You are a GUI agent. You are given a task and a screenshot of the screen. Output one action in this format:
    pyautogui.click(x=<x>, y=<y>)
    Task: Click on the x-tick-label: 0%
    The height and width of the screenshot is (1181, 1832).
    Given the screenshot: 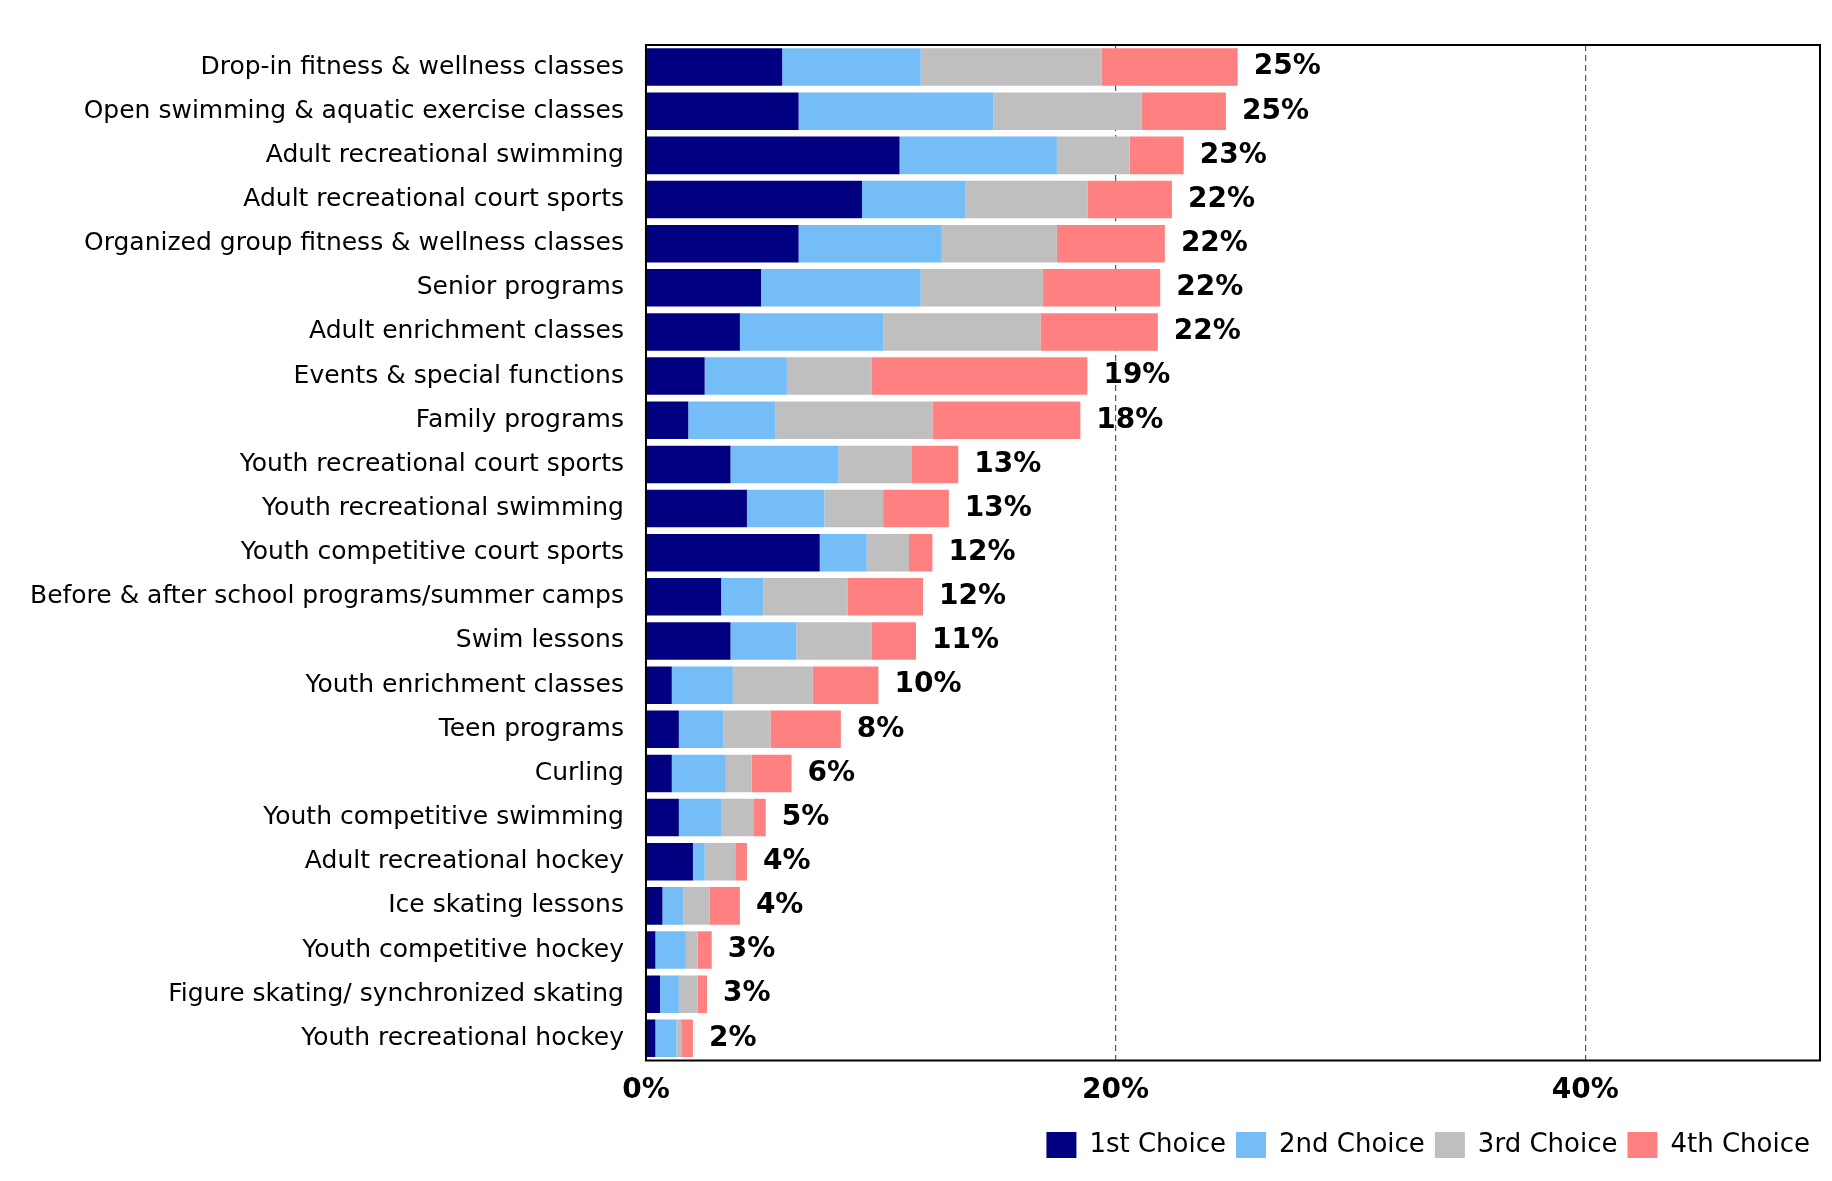 What is the action you would take?
    pyautogui.click(x=646, y=1089)
    